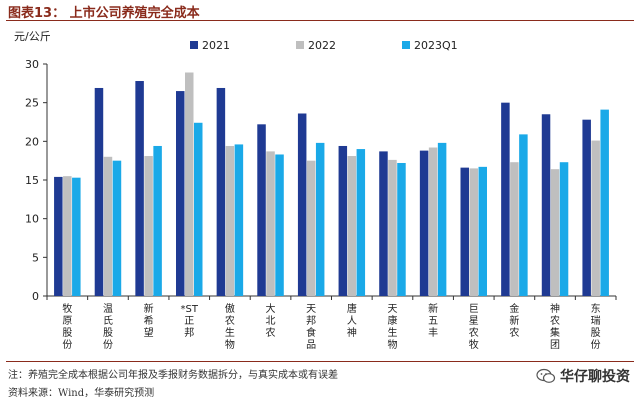  What do you see at coordinates (320, 20) in the screenshot?
I see `title-rule` at bounding box center [320, 20].